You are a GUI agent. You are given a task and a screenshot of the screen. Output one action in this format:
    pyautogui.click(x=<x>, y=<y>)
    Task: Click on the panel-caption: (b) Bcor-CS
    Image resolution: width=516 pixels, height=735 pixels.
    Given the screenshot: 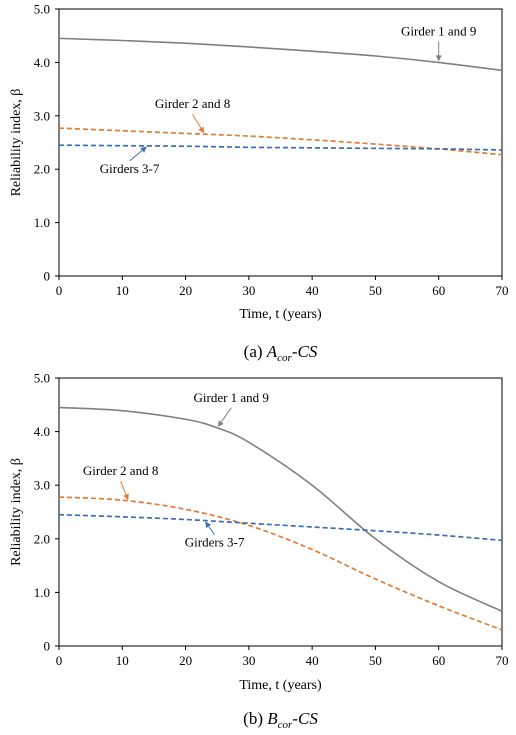 What is the action you would take?
    pyautogui.click(x=280, y=720)
    